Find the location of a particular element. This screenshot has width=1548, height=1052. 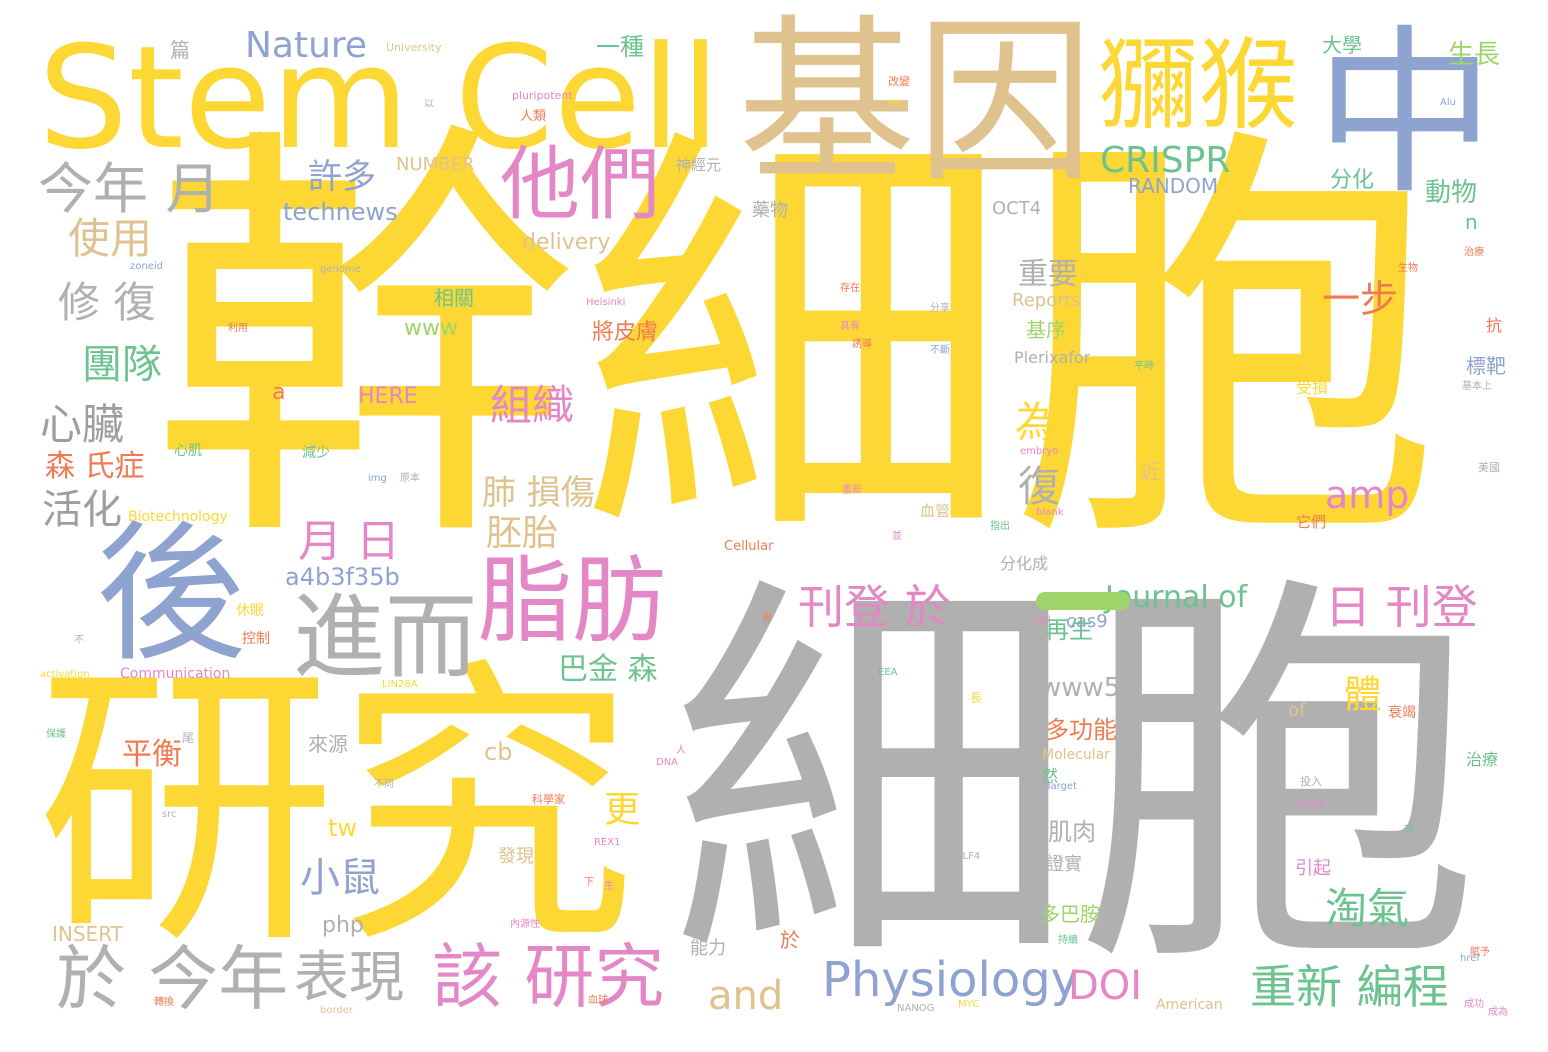

word-yibu: 一步 is located at coordinates (1360, 299).